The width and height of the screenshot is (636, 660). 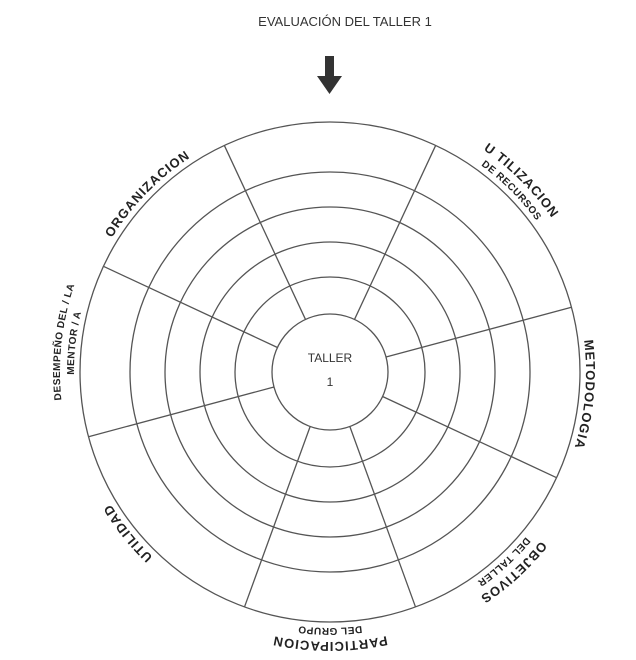 I want to click on sector-label-text: METODOLOGIA, so click(x=584, y=395).